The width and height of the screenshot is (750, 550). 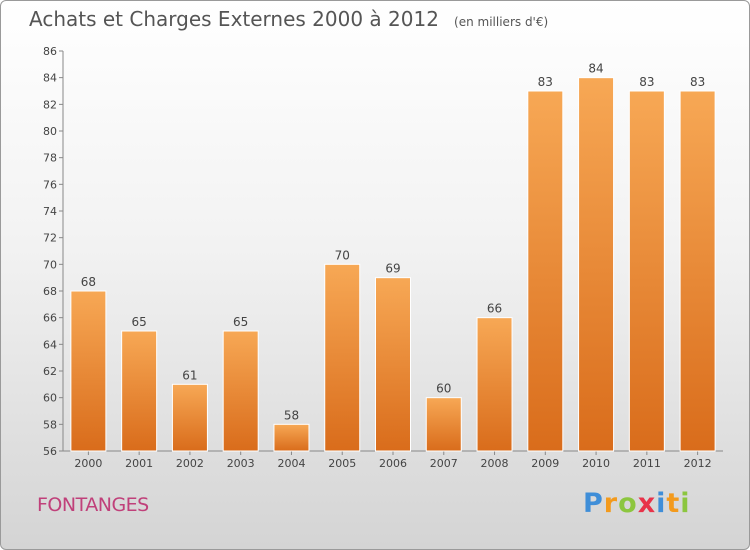 What do you see at coordinates (50, 318) in the screenshot?
I see `y-tick-label: 66` at bounding box center [50, 318].